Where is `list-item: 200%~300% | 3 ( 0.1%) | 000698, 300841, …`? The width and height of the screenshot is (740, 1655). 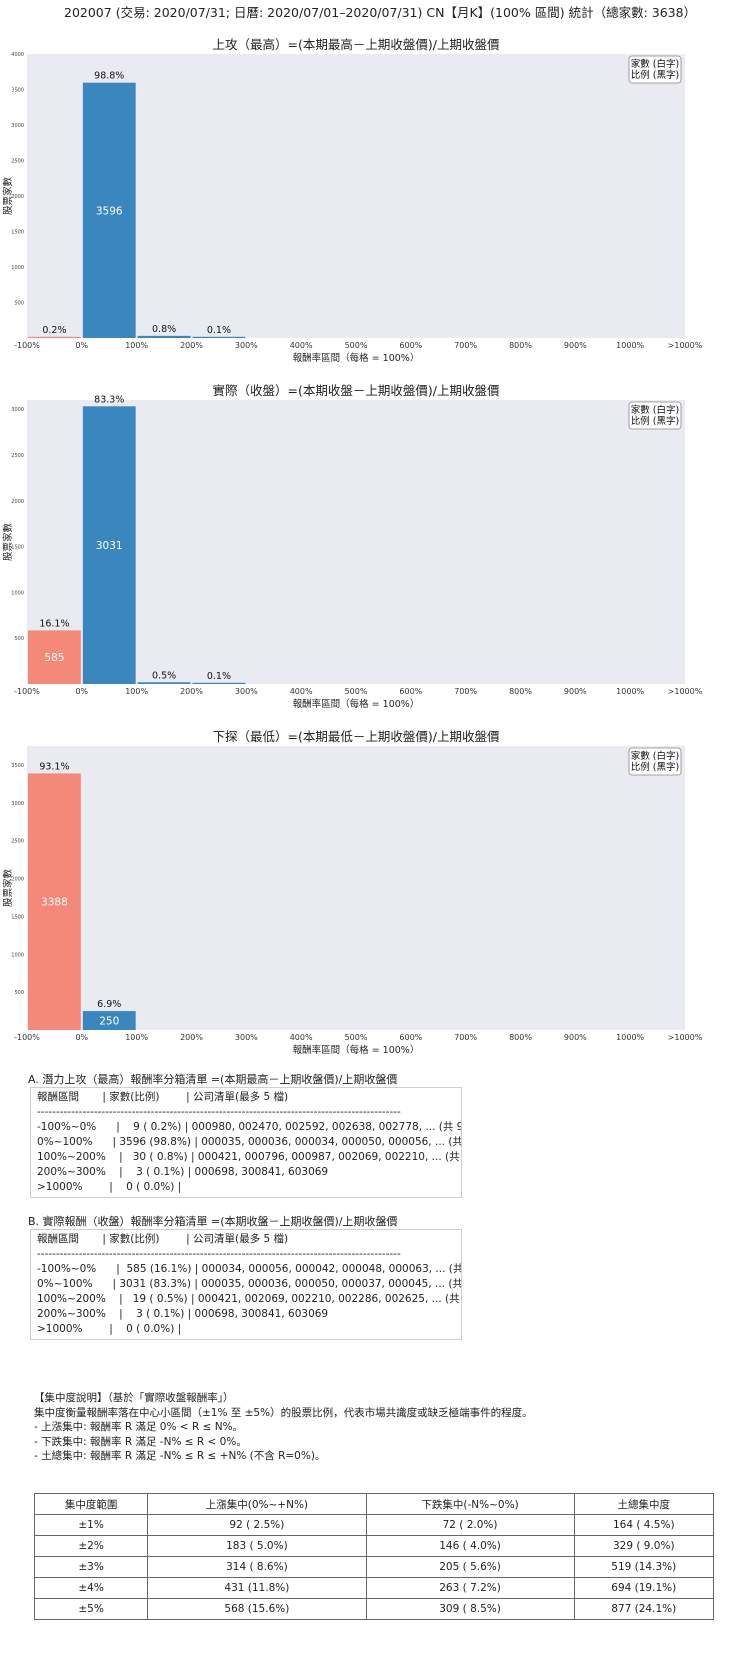
list-item: 200%~300% | 3 ( 0.1%) | 000698, 300841, … is located at coordinates (183, 1172).